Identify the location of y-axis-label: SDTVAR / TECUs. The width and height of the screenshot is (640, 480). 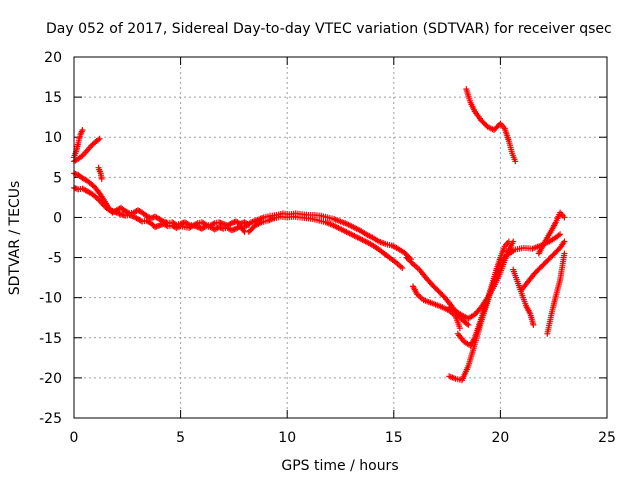
(15, 238).